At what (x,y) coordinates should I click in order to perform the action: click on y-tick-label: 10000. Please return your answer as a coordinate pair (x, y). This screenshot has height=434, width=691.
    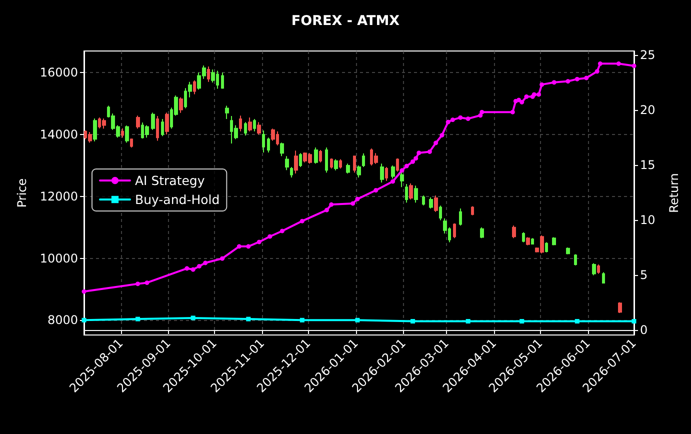
    Looking at the image, I should click on (59, 258).